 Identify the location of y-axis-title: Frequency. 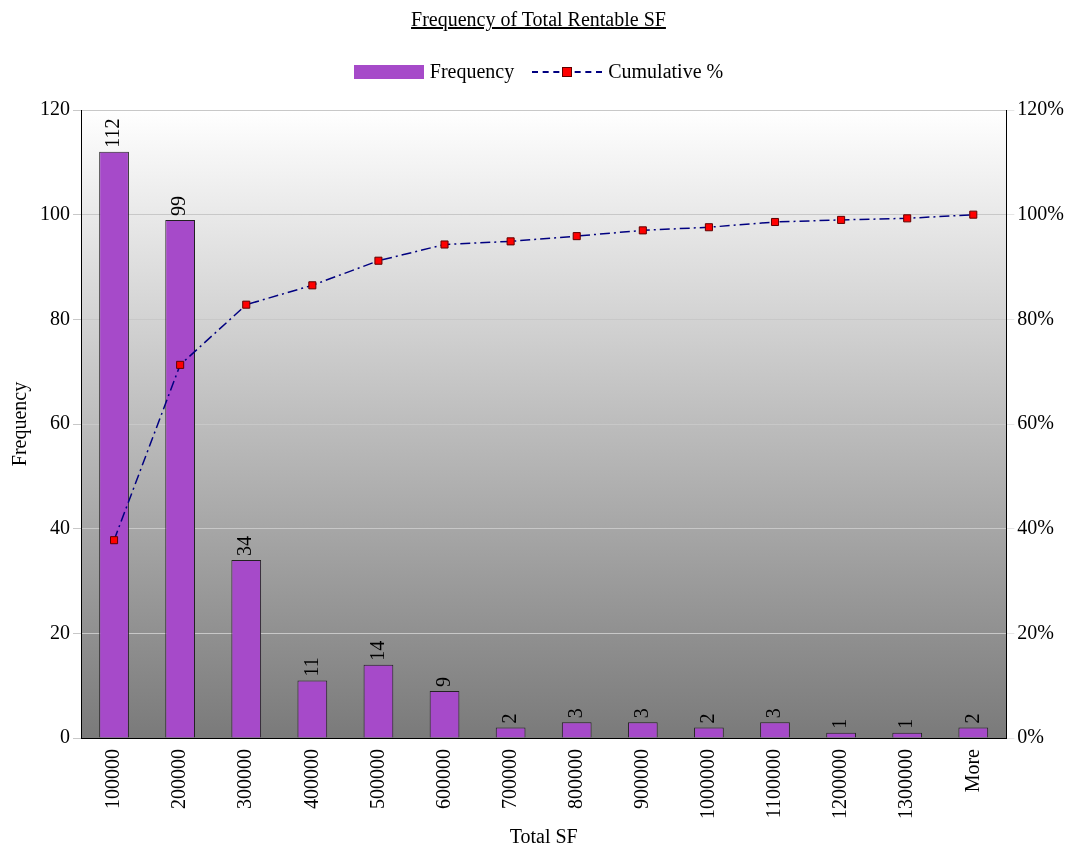
(20, 424).